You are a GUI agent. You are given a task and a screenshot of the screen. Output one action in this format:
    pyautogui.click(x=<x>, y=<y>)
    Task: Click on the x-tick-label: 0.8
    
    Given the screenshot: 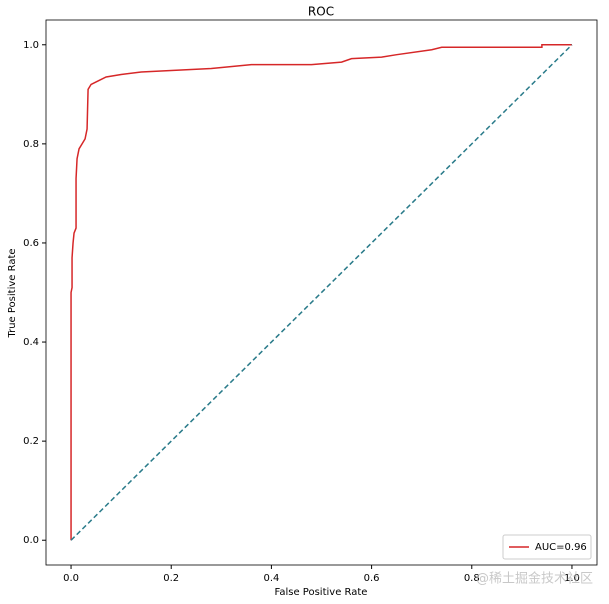 What is the action you would take?
    pyautogui.click(x=472, y=578)
    